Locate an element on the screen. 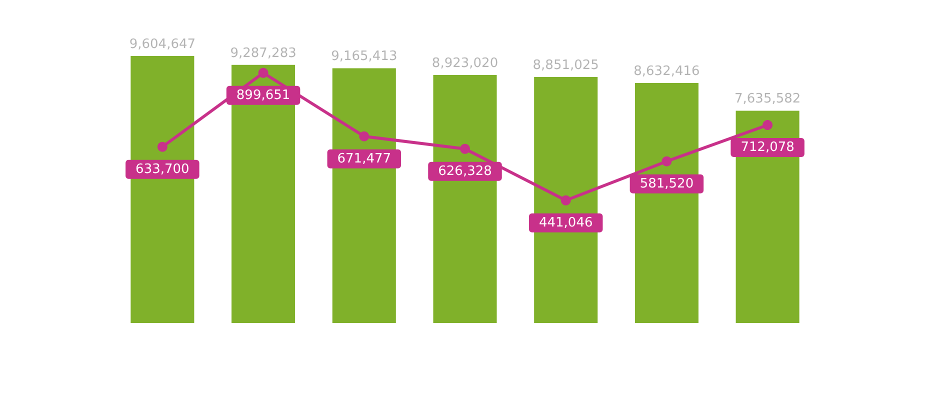 The image size is (933, 418). data-label: 899,651 is located at coordinates (263, 95).